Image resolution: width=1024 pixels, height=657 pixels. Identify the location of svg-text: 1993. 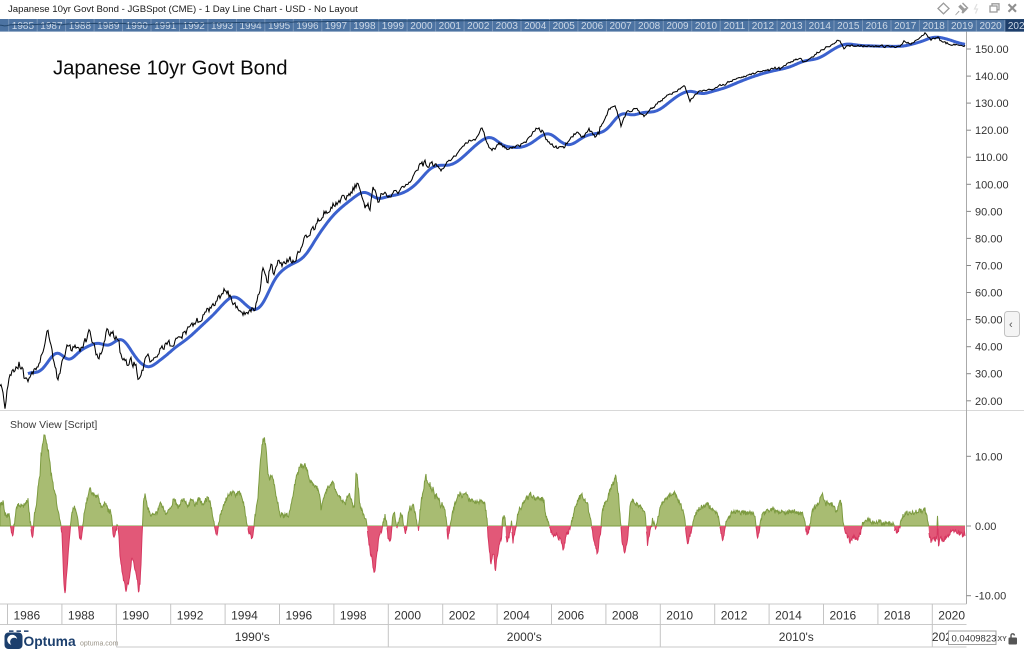
(222, 26).